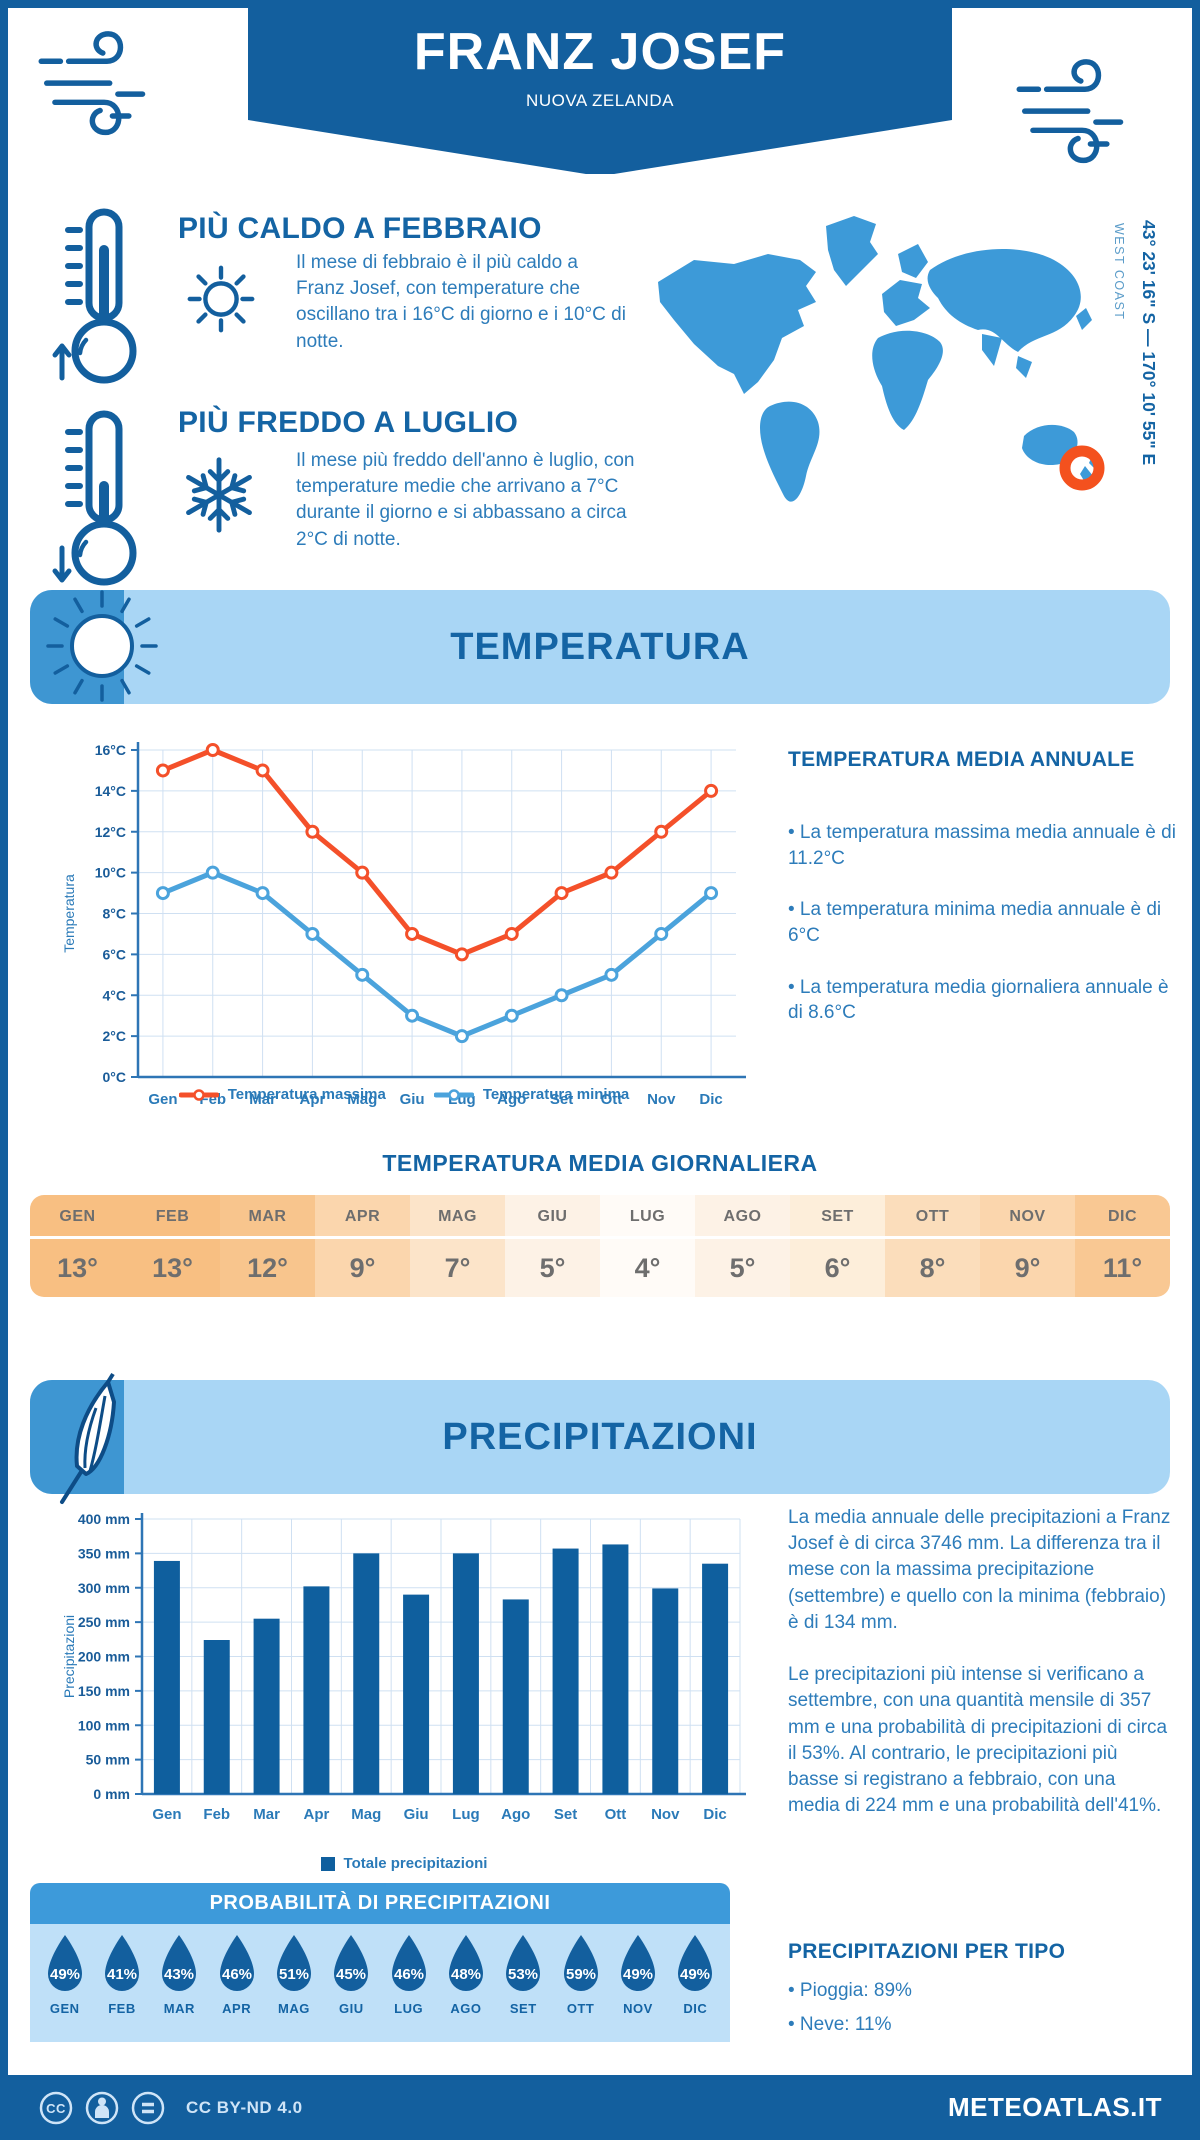  What do you see at coordinates (104, 1657) in the screenshot?
I see `y-tick-label: 200 mm` at bounding box center [104, 1657].